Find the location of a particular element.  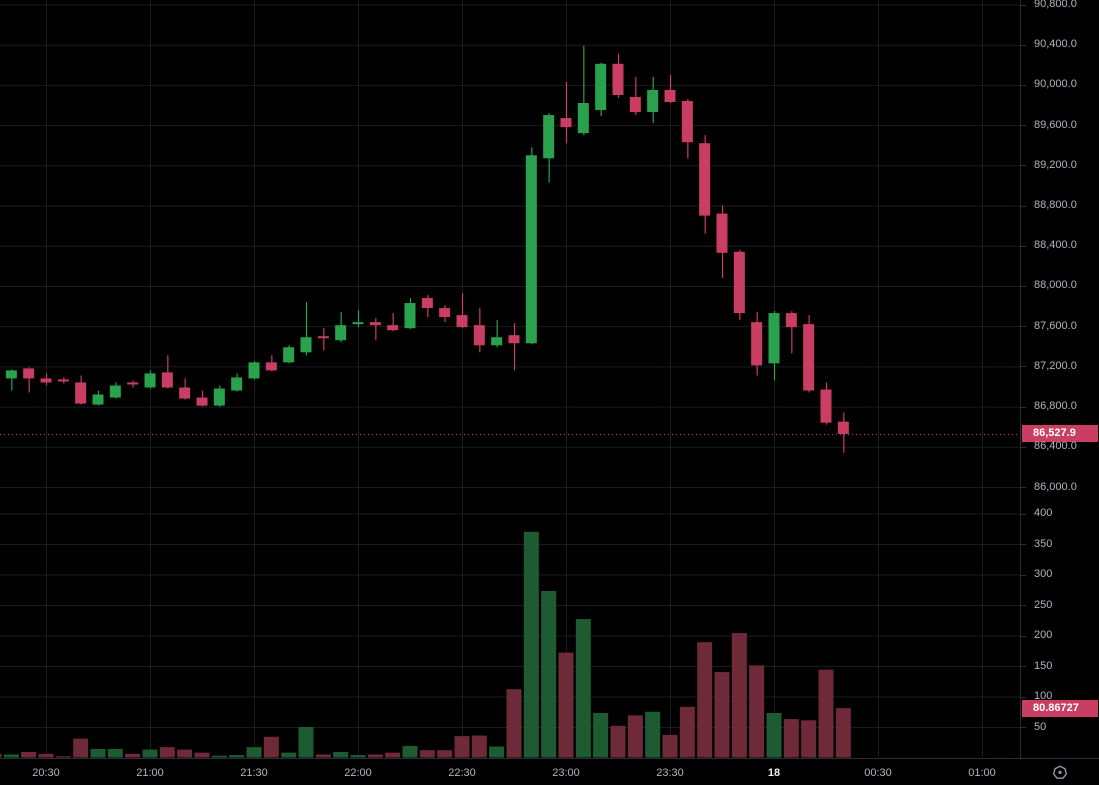

time-axis-label: 00:30 is located at coordinates (878, 773).